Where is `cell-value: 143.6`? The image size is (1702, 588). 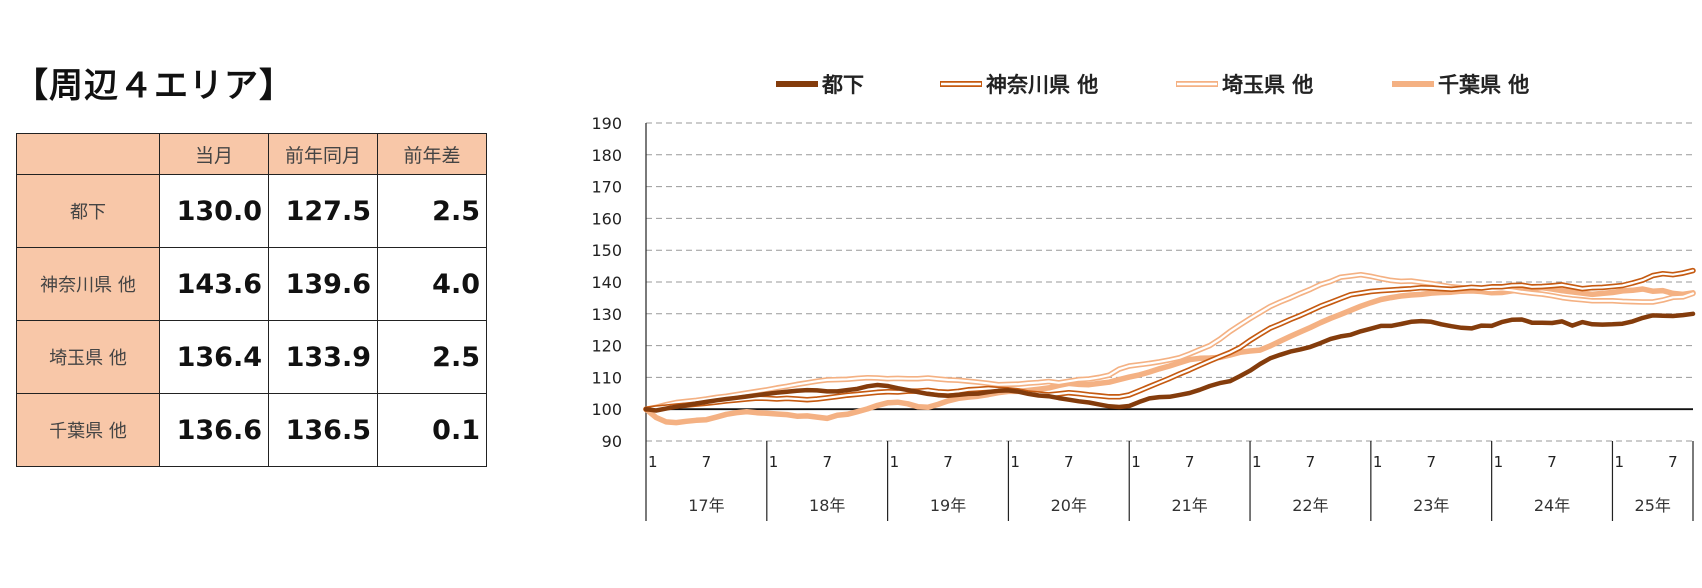 cell-value: 143.6 is located at coordinates (214, 284).